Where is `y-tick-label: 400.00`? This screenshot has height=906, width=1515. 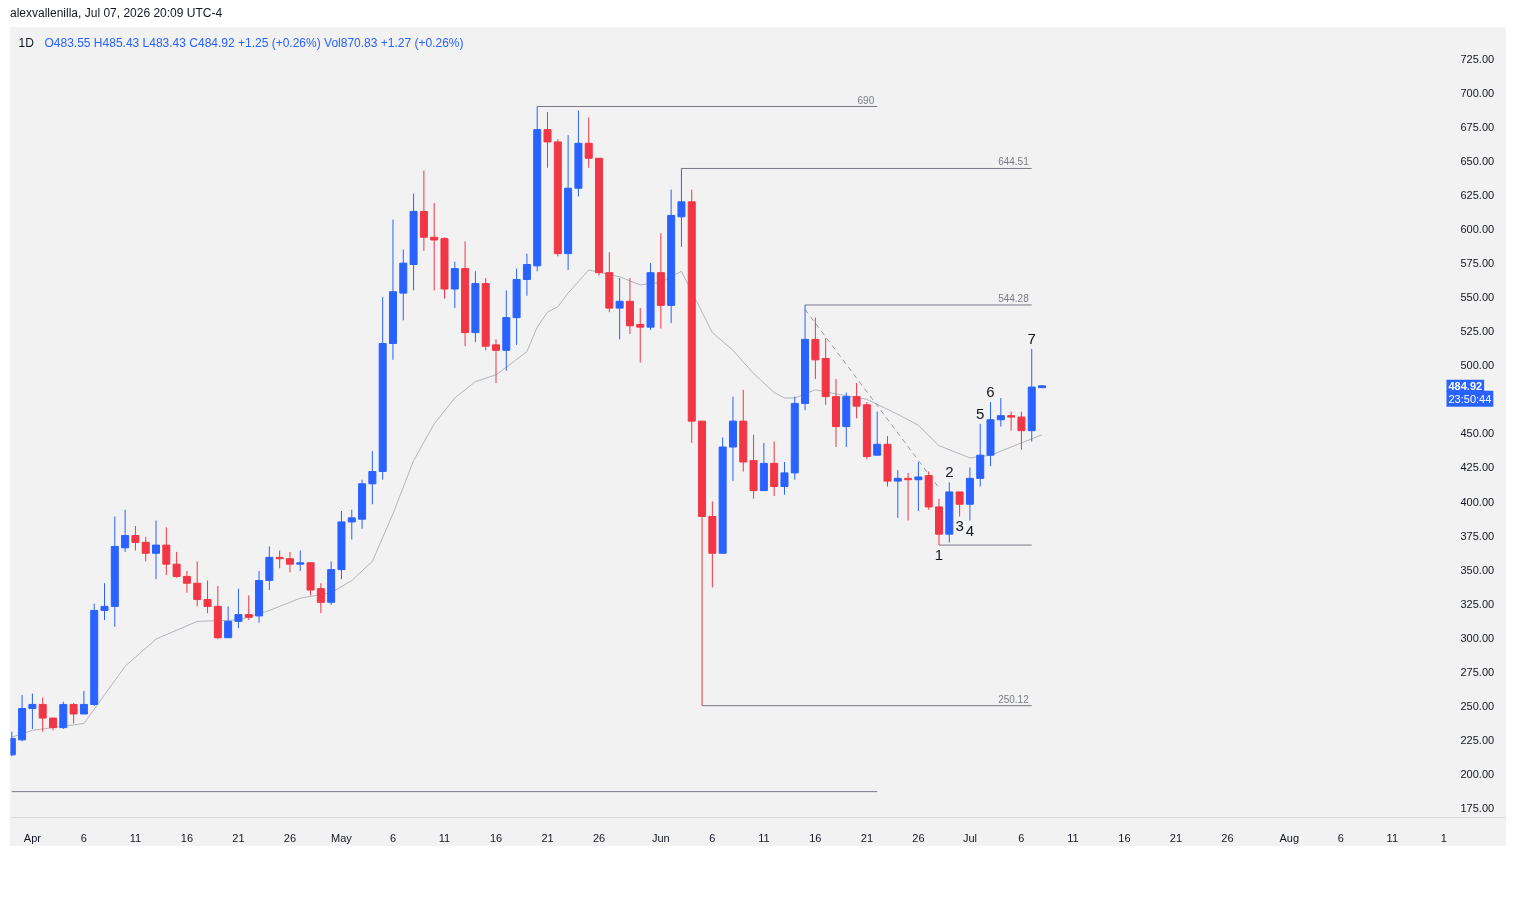 y-tick-label: 400.00 is located at coordinates (1477, 501).